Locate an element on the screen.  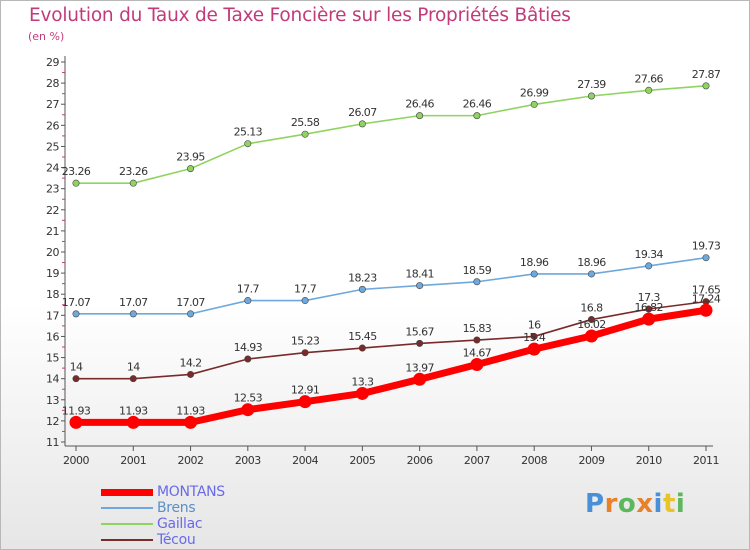
x-tick-label: 2010 is located at coordinates (649, 460).